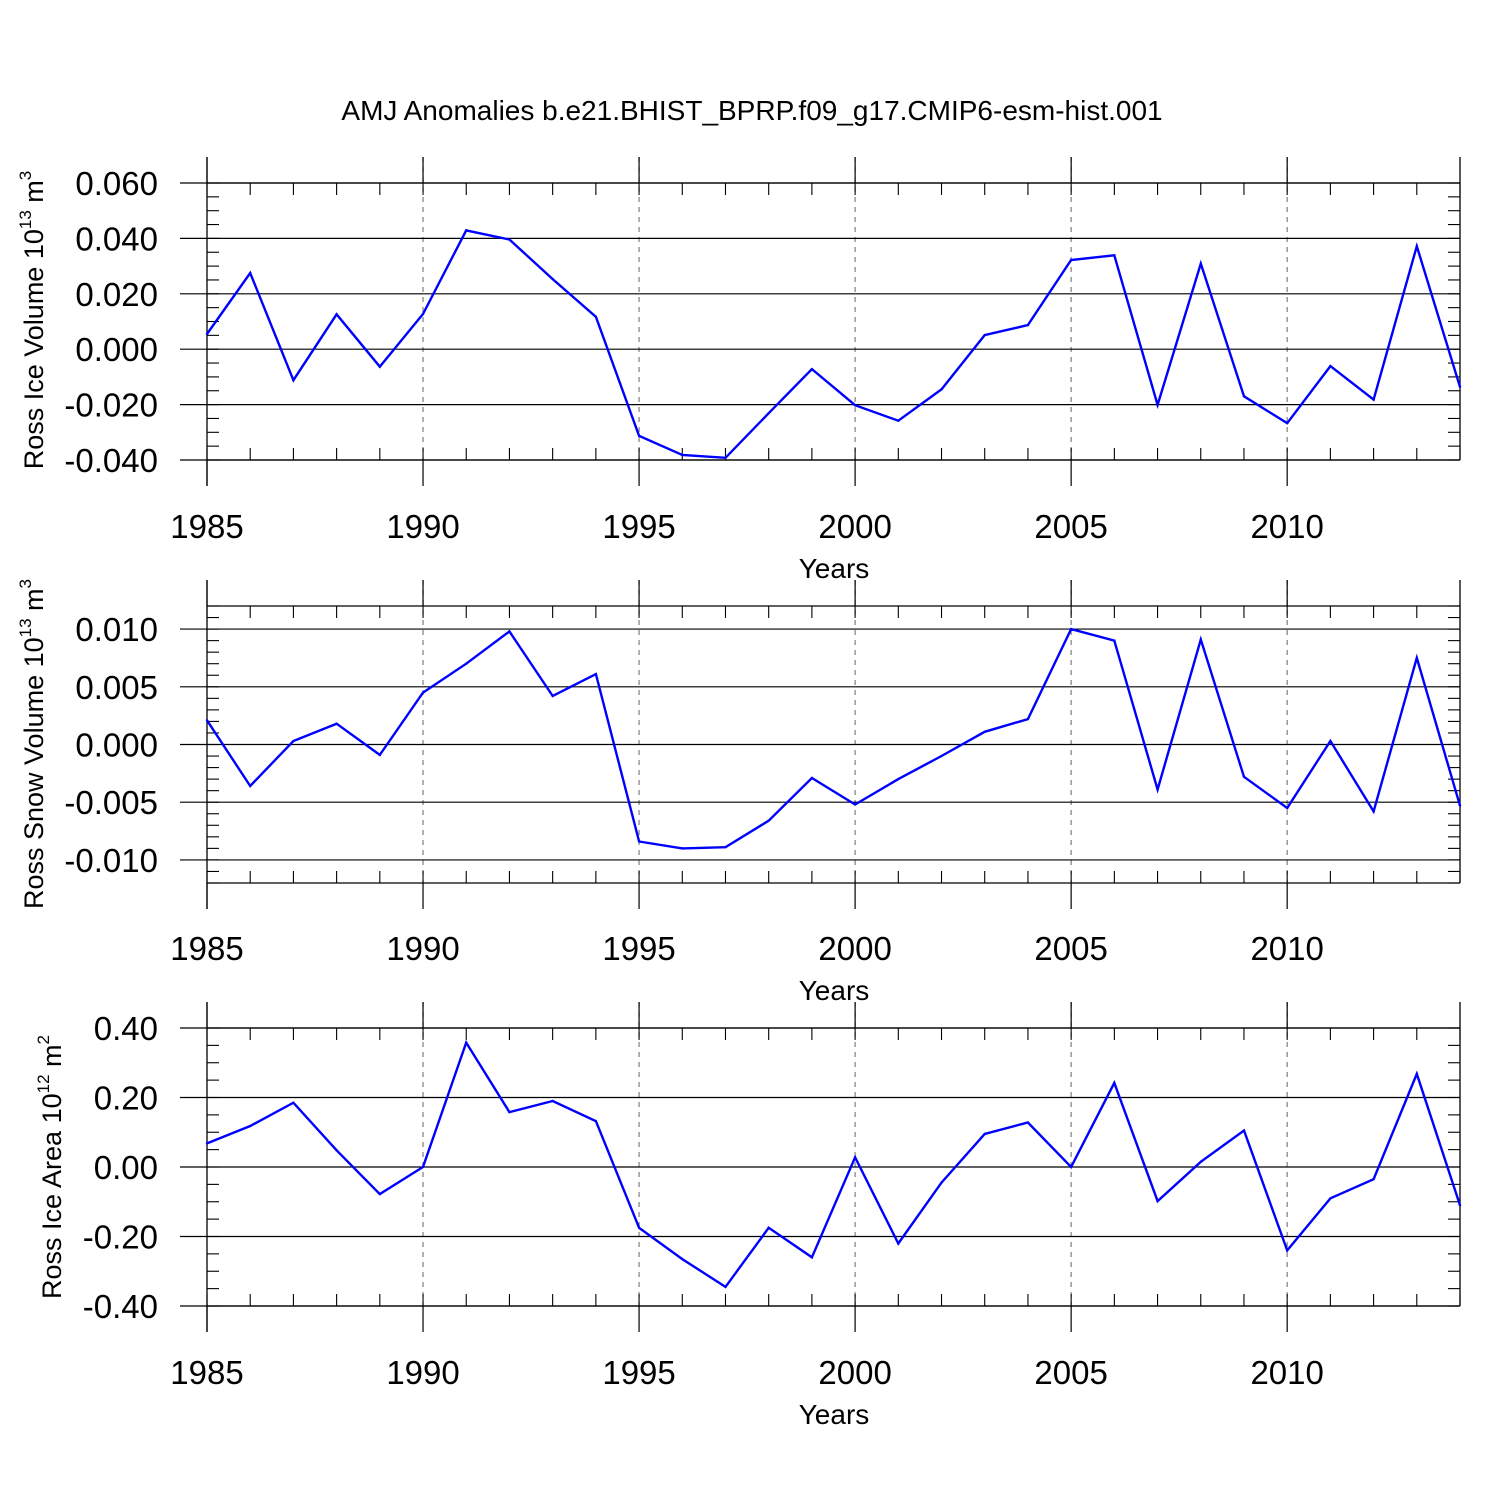 Image resolution: width=1500 pixels, height=1500 pixels. Describe the element at coordinates (34, 773) in the screenshot. I see `y-axis-label-text: Ross Snow Volume 10` at that location.